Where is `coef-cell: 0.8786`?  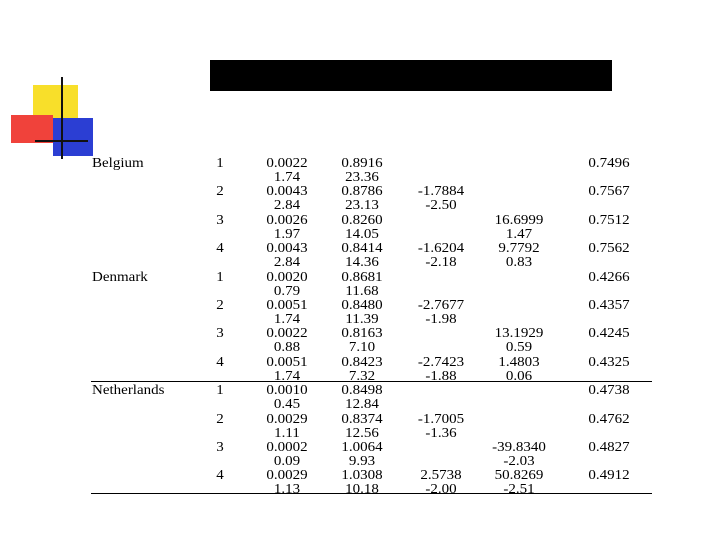
coef-cell: 0.8786 is located at coordinates (362, 192).